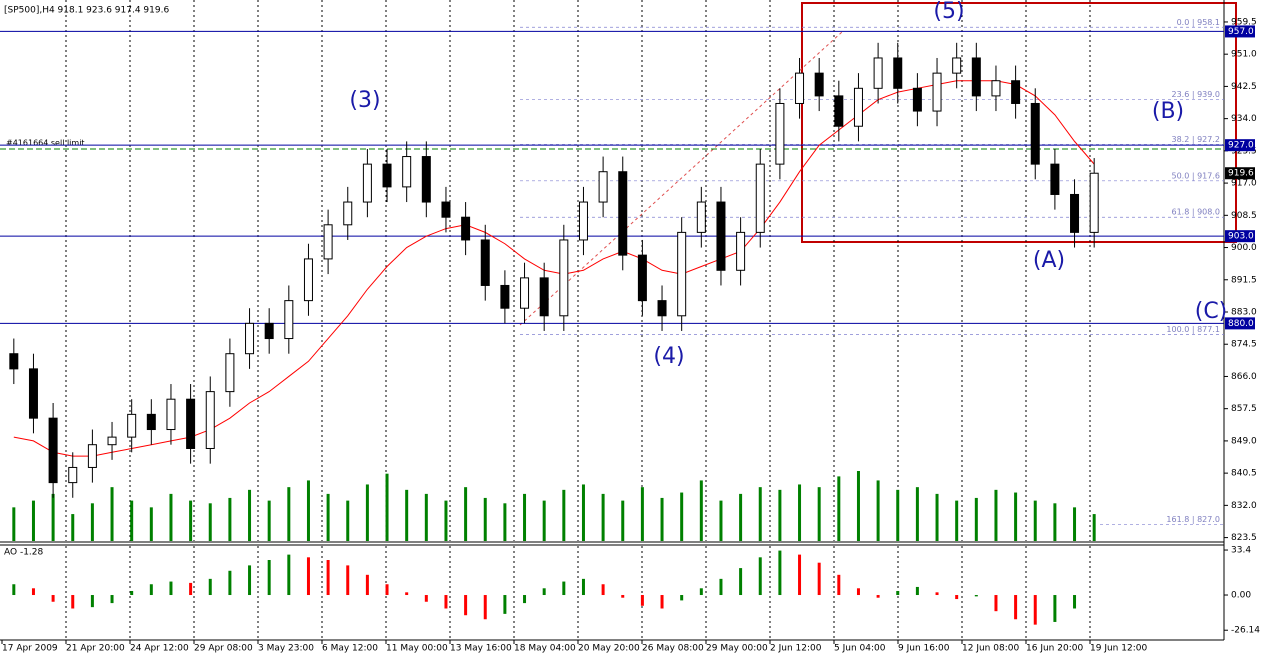 The image size is (1266, 658). I want to click on x-tick-label: 18 May 04:00, so click(545, 649).